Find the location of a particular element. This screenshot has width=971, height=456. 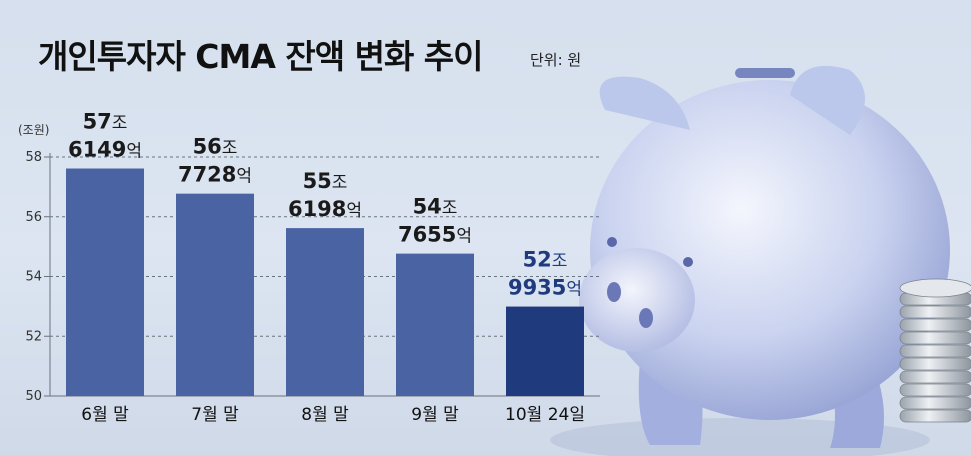

y-tick-label: 56 is located at coordinates (33, 217).